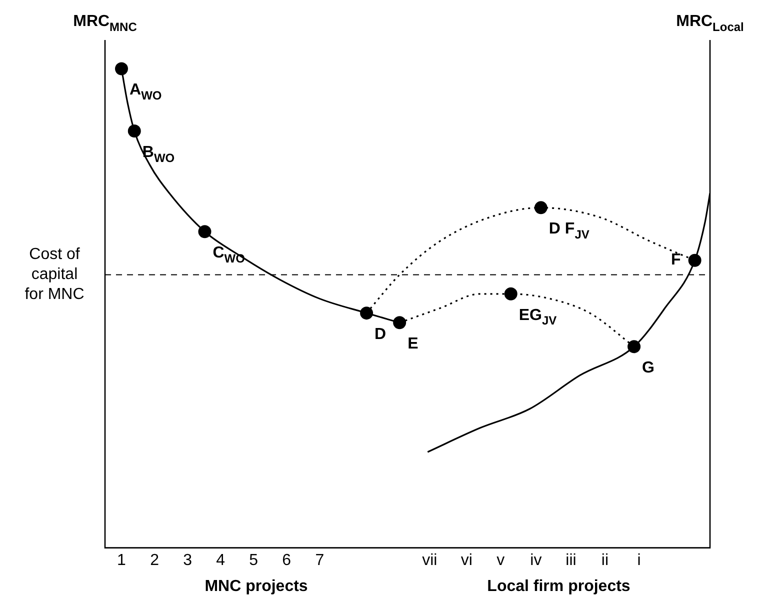 Image resolution: width=770 pixels, height=597 pixels. I want to click on x-tick-label: 5, so click(253, 560).